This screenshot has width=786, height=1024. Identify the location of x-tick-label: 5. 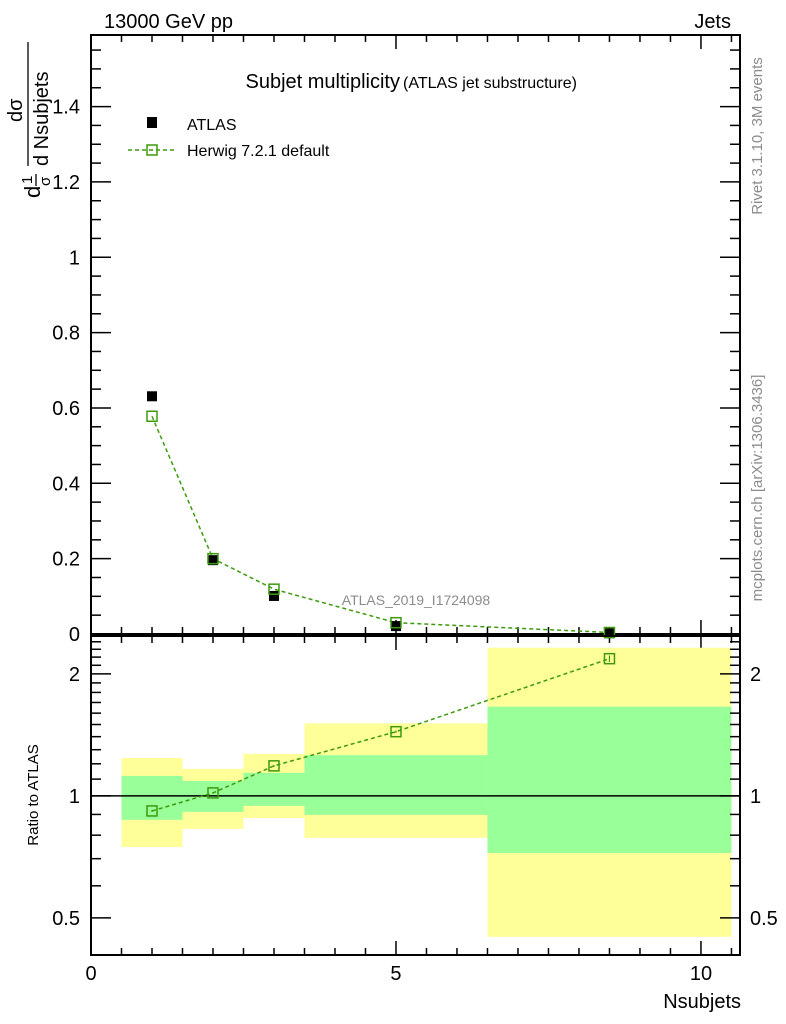
(395, 974).